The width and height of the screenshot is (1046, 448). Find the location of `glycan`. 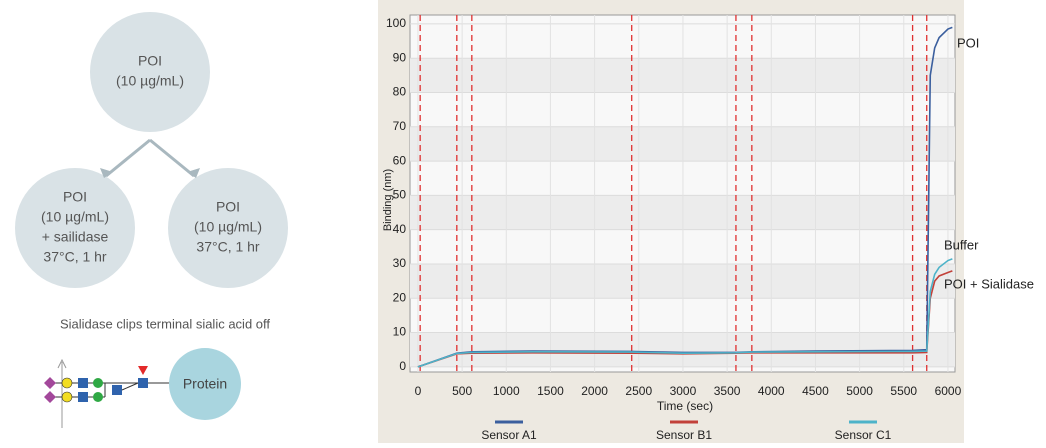

glycan is located at coordinates (109, 393).